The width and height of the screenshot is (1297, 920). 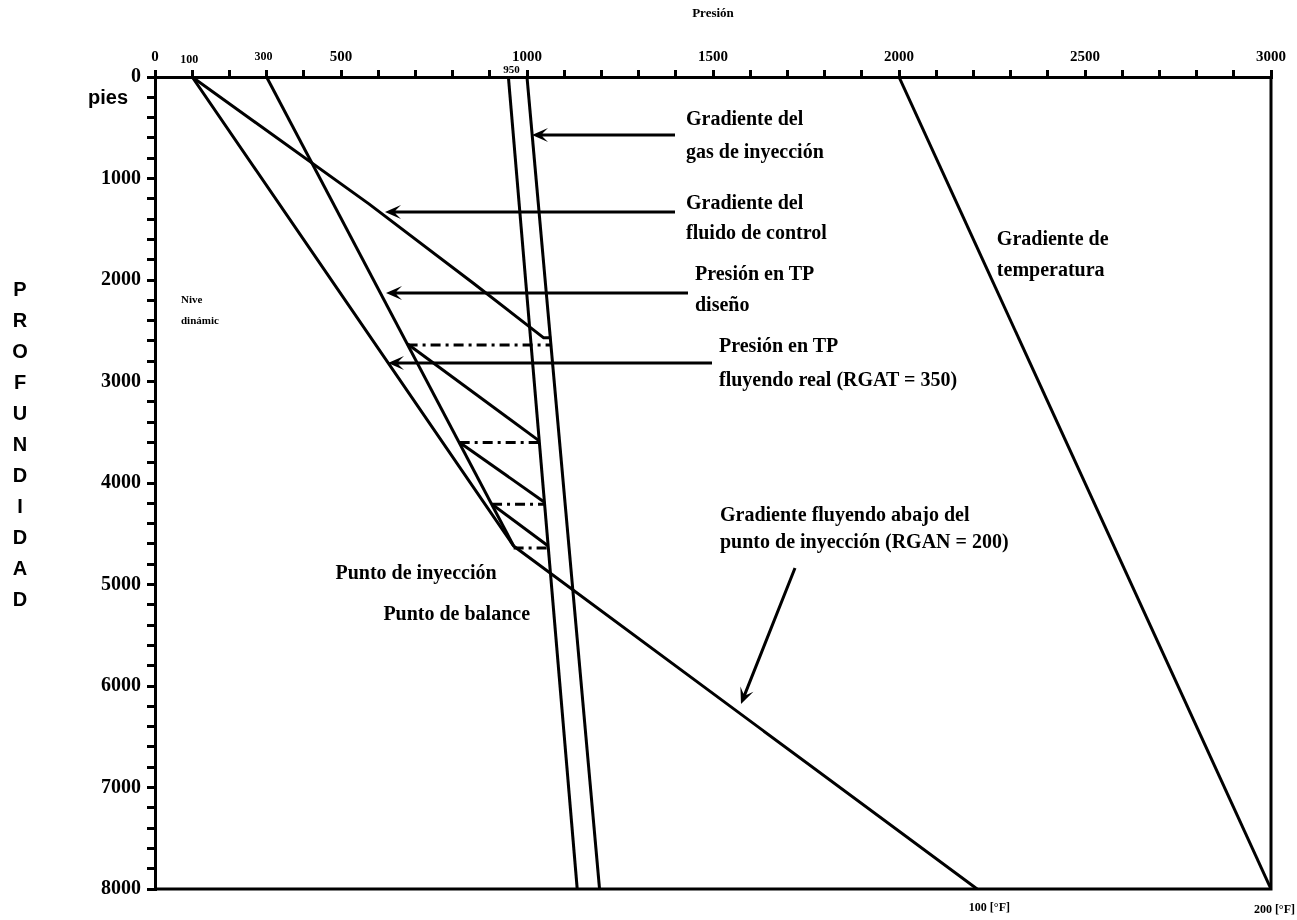 What do you see at coordinates (108, 96) in the screenshot?
I see `text: pies` at bounding box center [108, 96].